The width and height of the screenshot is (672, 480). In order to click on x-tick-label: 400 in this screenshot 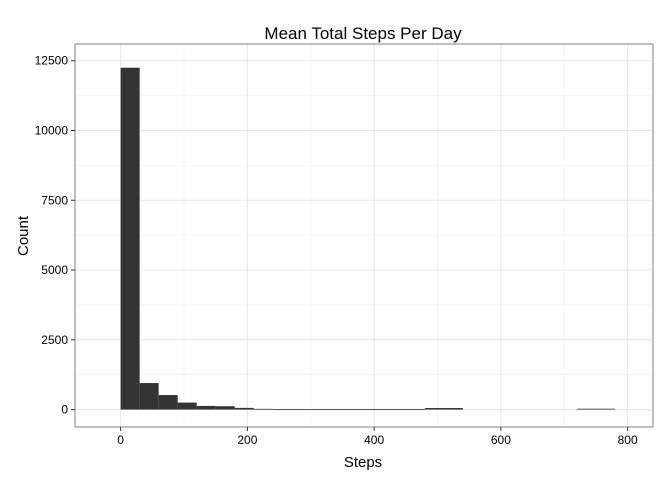, I will do `click(374, 440)`.